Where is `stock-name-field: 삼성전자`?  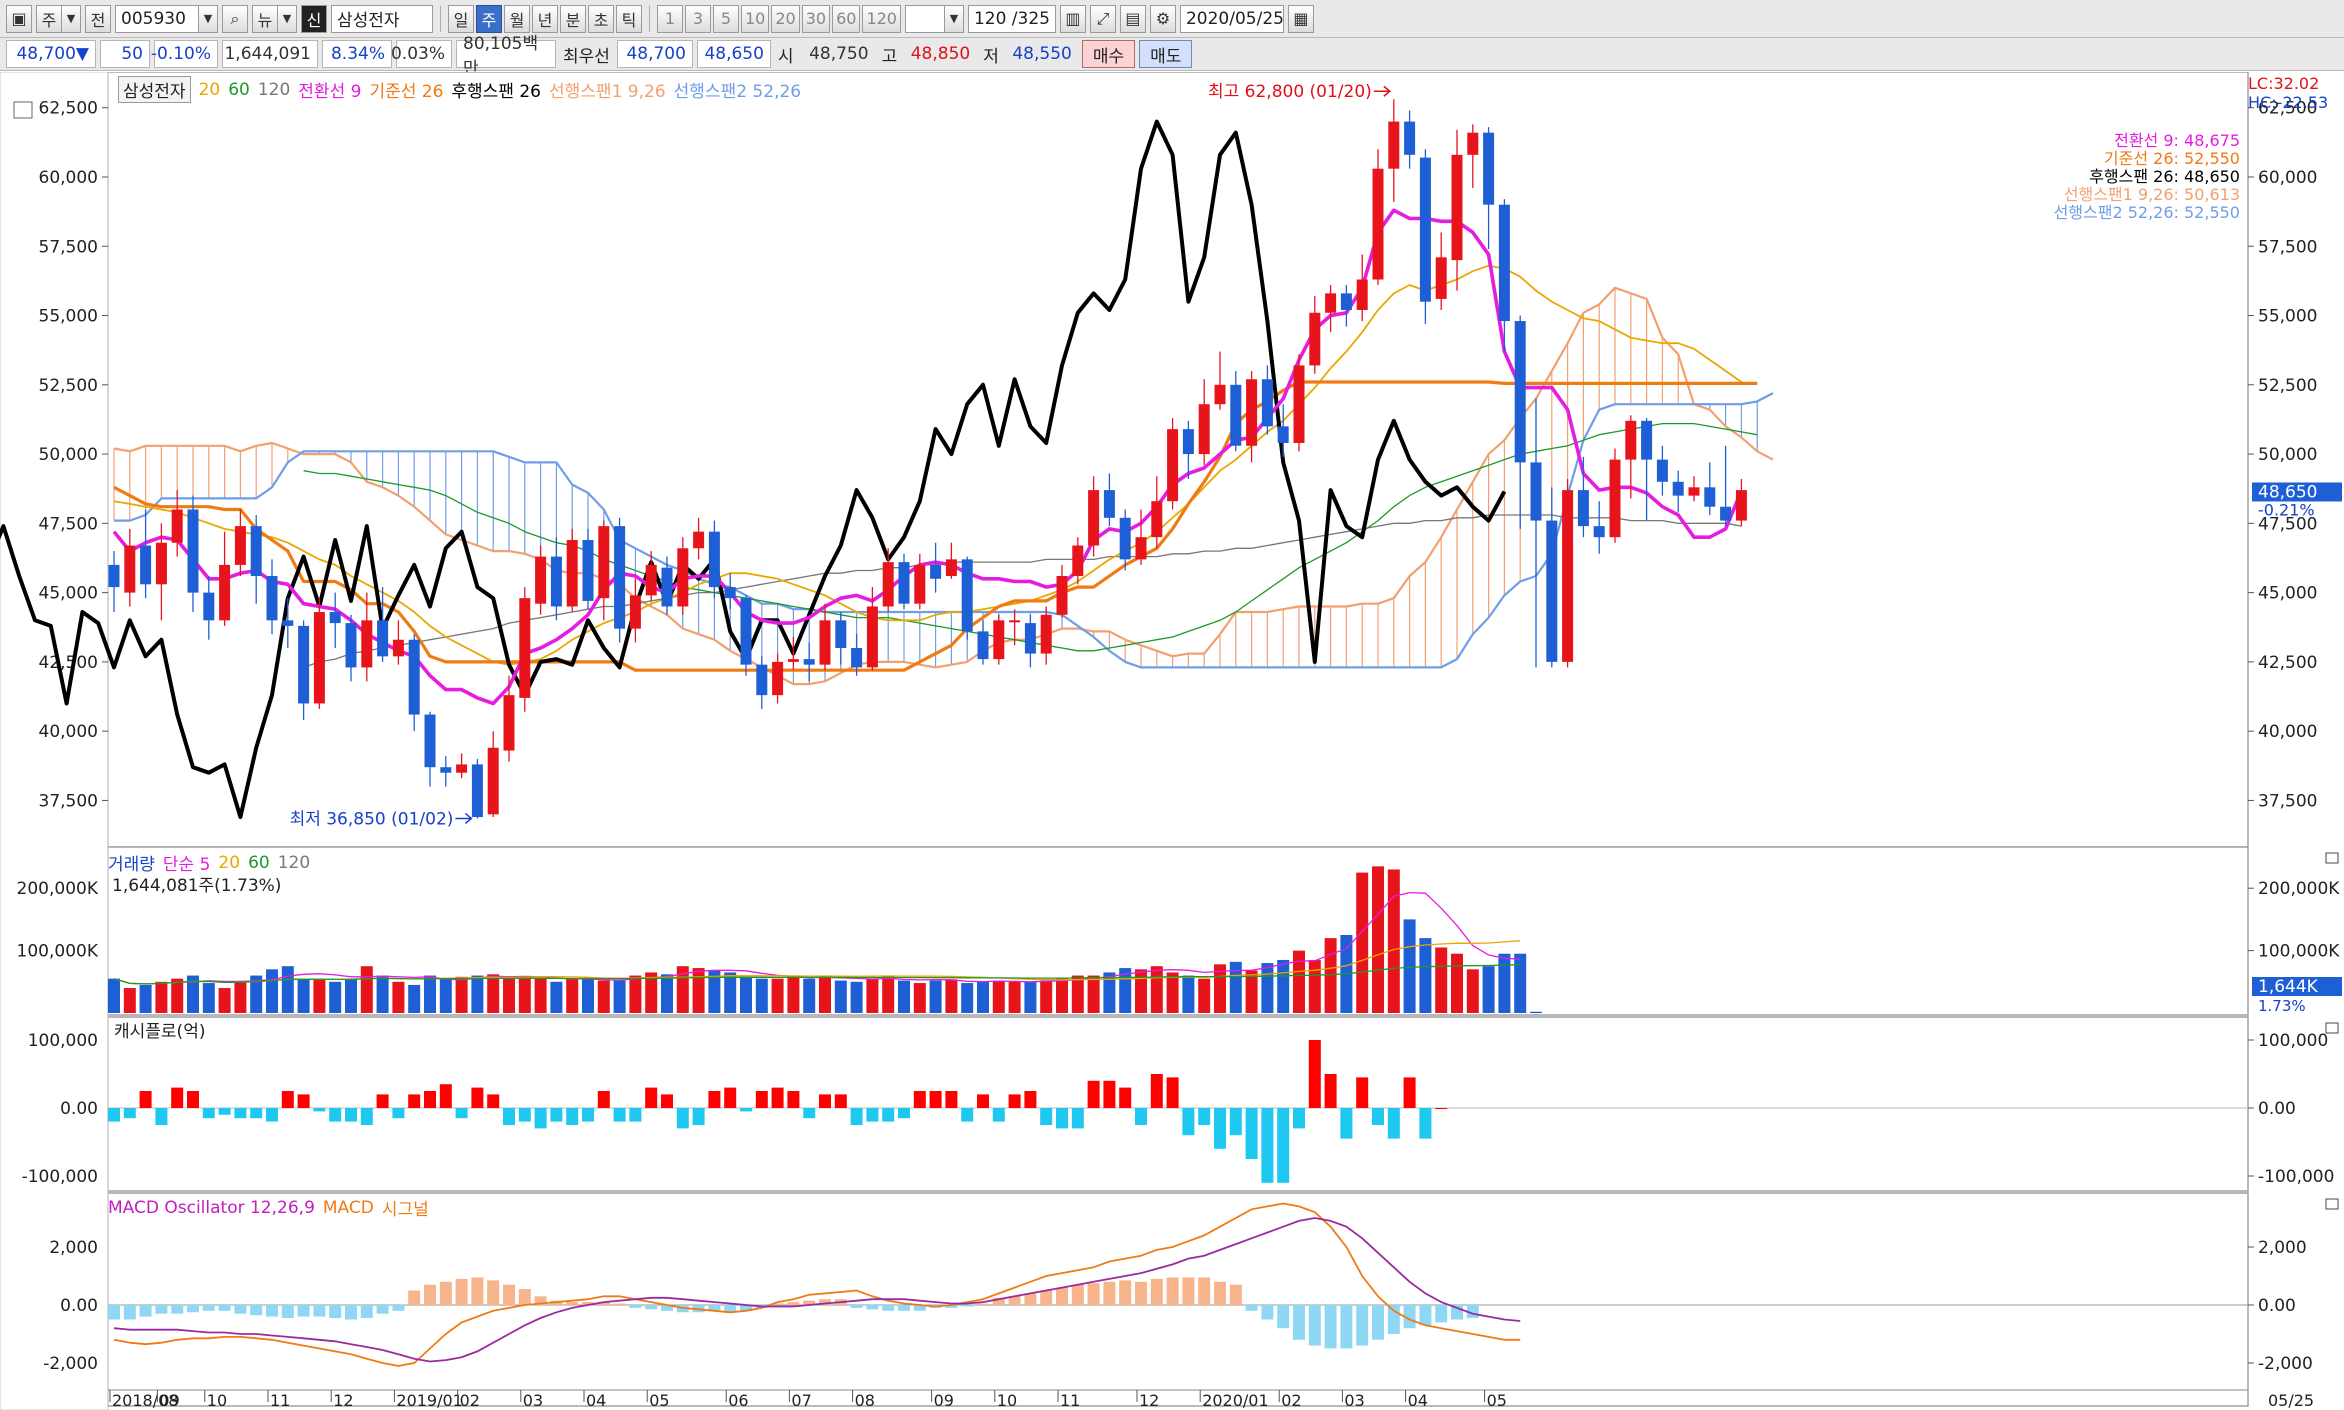
stock-name-field: 삼성전자 is located at coordinates (382, 18).